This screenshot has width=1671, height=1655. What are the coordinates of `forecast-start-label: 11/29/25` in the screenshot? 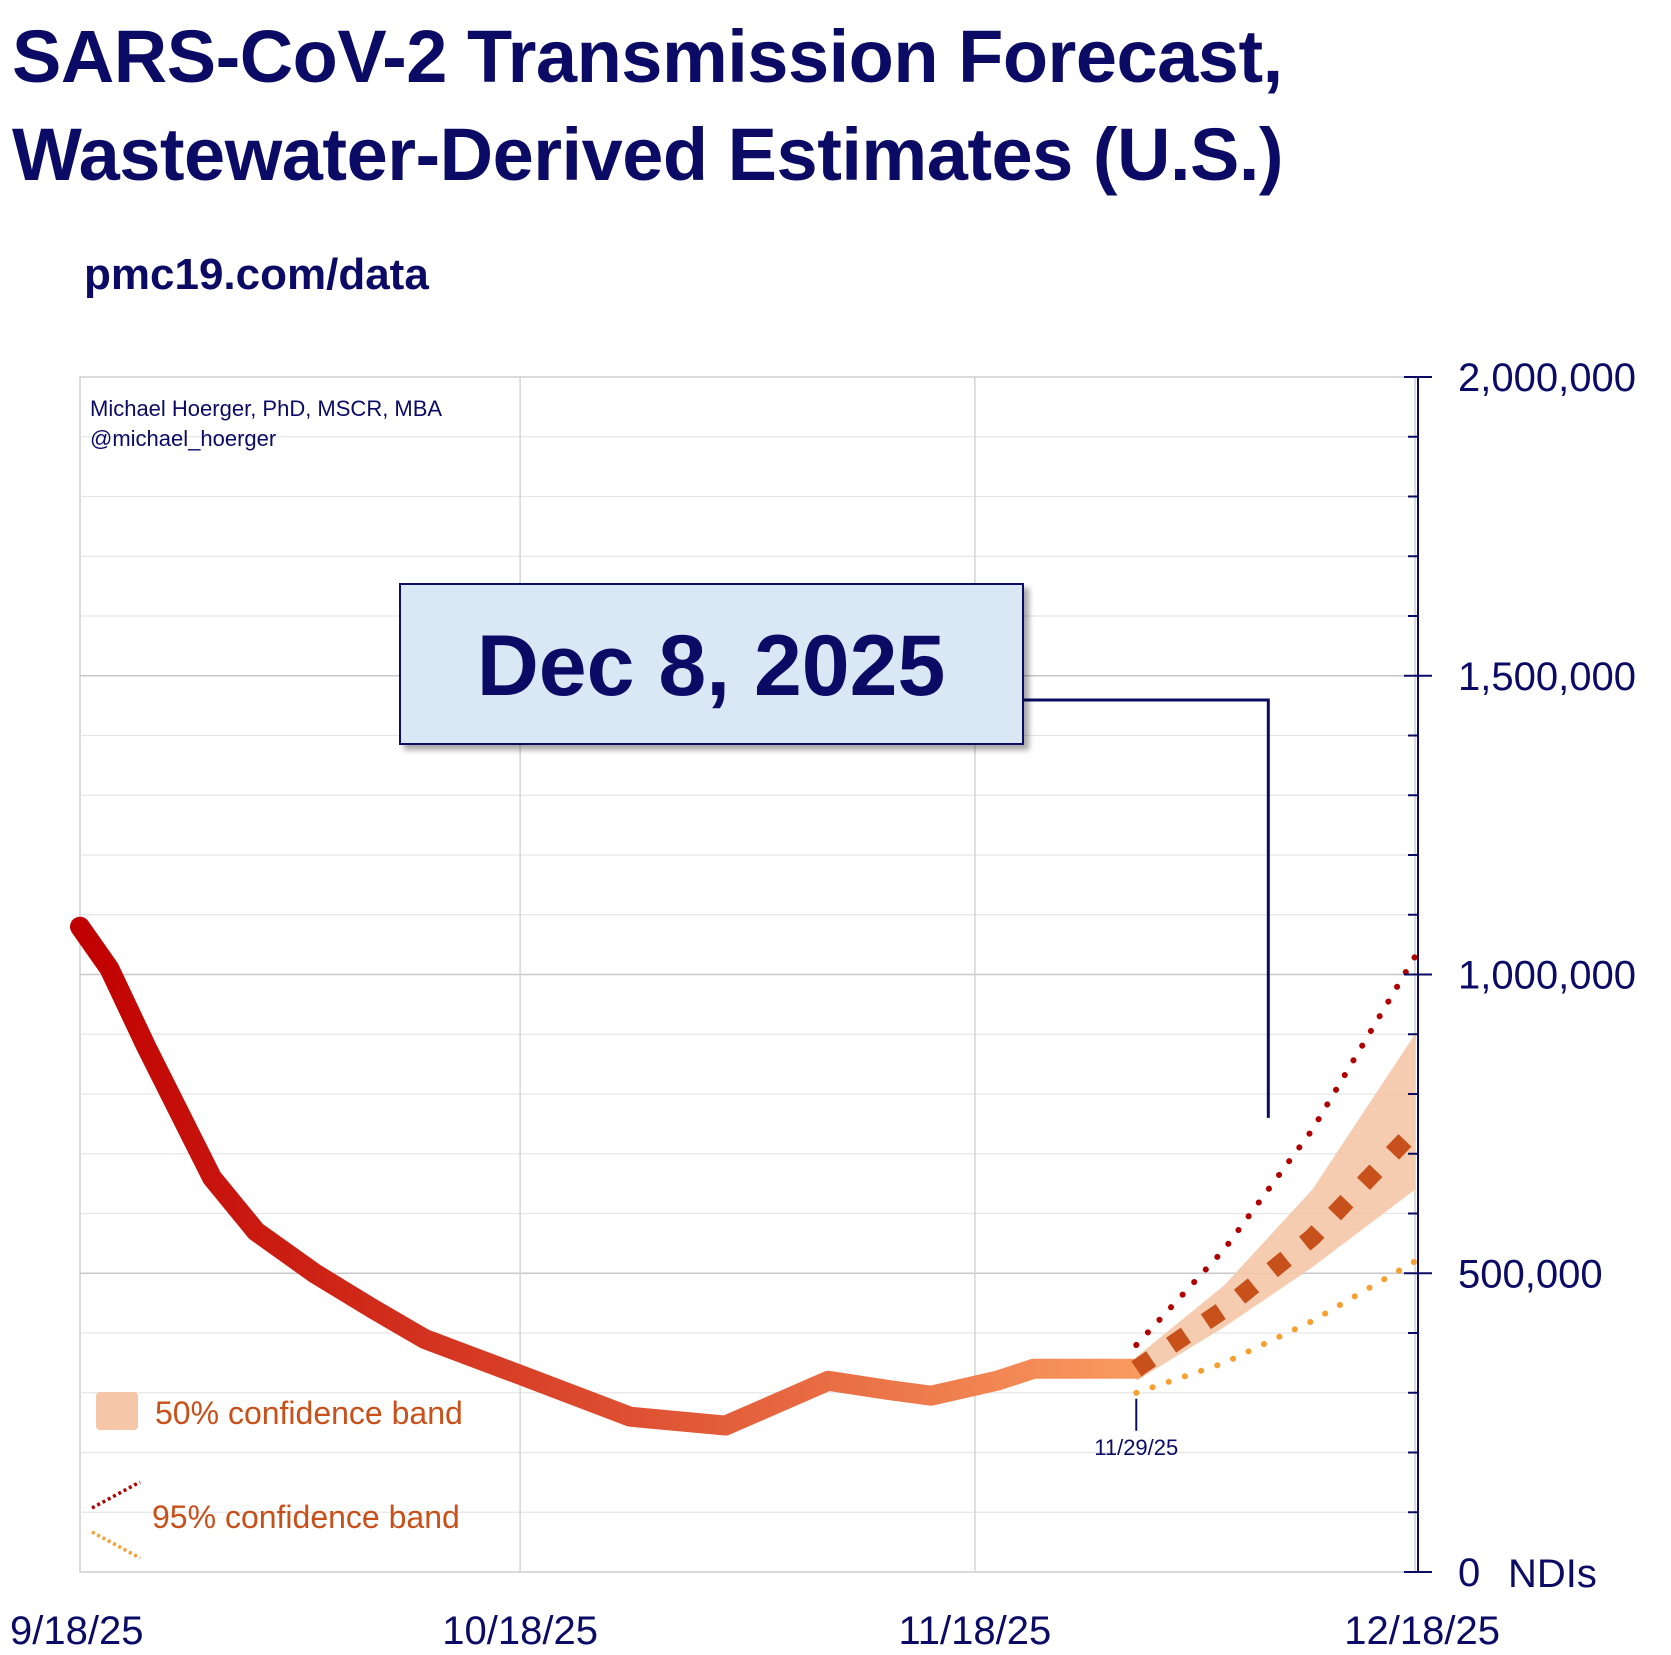 It's located at (1136, 1447).